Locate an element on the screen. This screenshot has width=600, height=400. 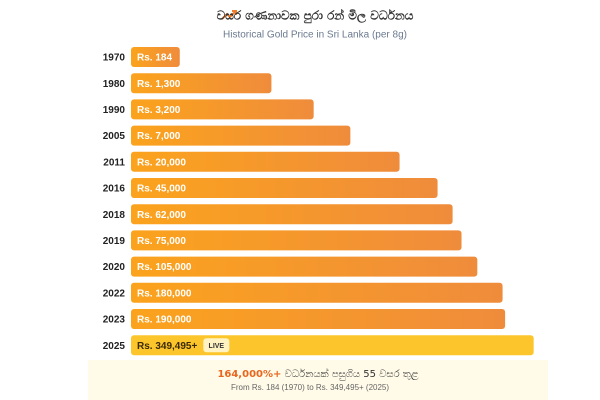
summary-line: 164,000%+ වර්ධනයක් පසුගිය 55 වසර තුළ is located at coordinates (317, 373).